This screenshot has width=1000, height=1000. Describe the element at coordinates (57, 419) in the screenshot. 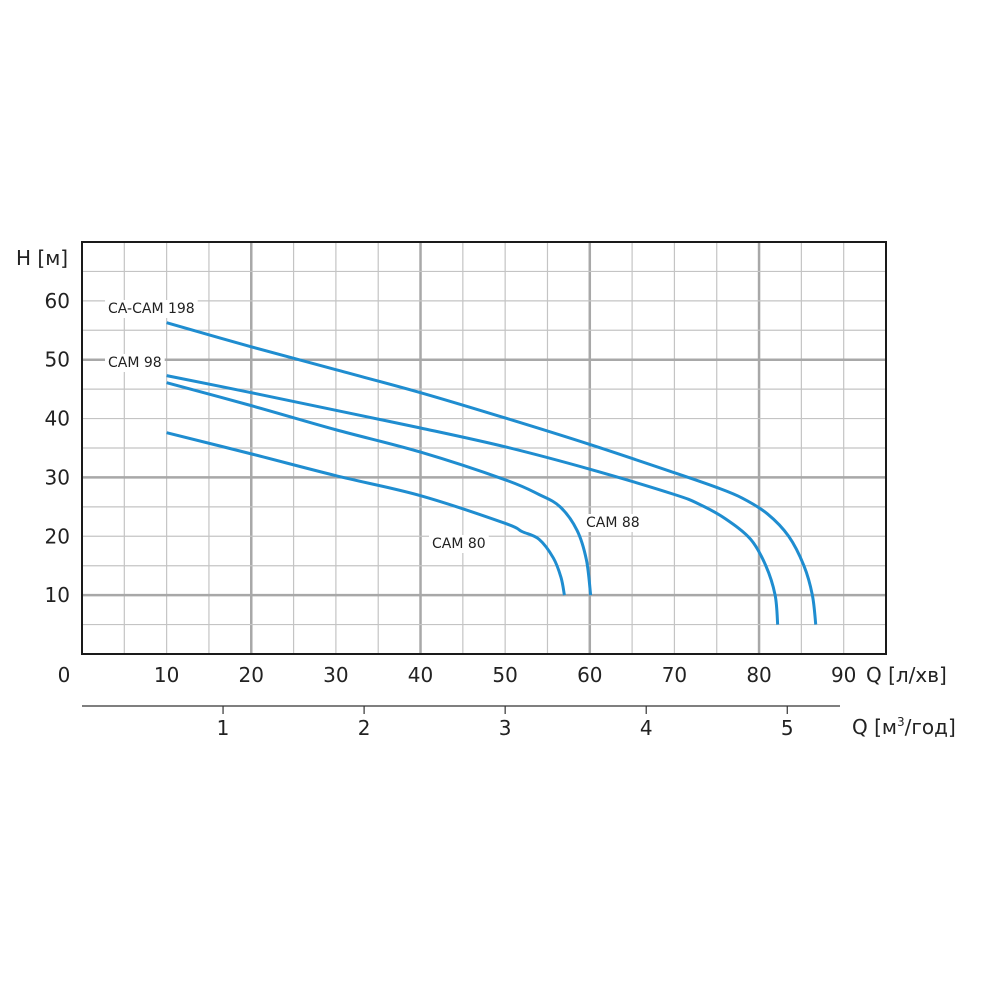

I see `y-tick-label: 40` at that location.